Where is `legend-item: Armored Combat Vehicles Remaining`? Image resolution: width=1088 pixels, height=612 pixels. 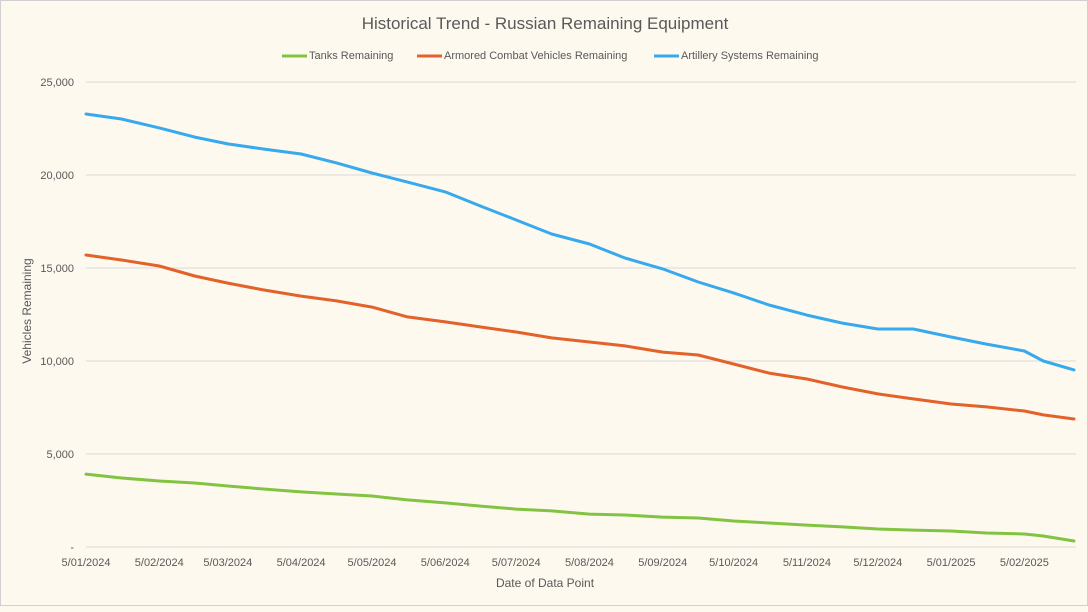
legend-item: Armored Combat Vehicles Remaining is located at coordinates (522, 56).